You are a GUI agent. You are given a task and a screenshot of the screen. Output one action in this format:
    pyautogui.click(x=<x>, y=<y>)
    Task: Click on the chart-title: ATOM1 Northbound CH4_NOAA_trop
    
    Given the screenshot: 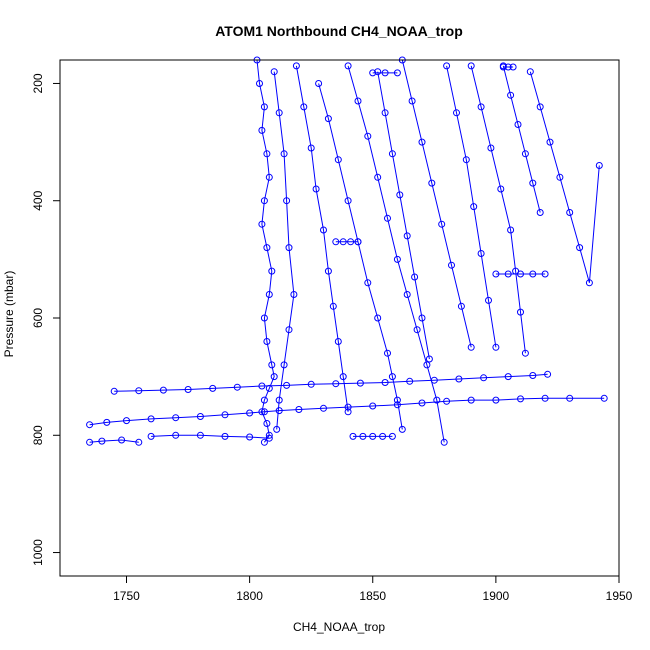 What is the action you would take?
    pyautogui.click(x=339, y=31)
    